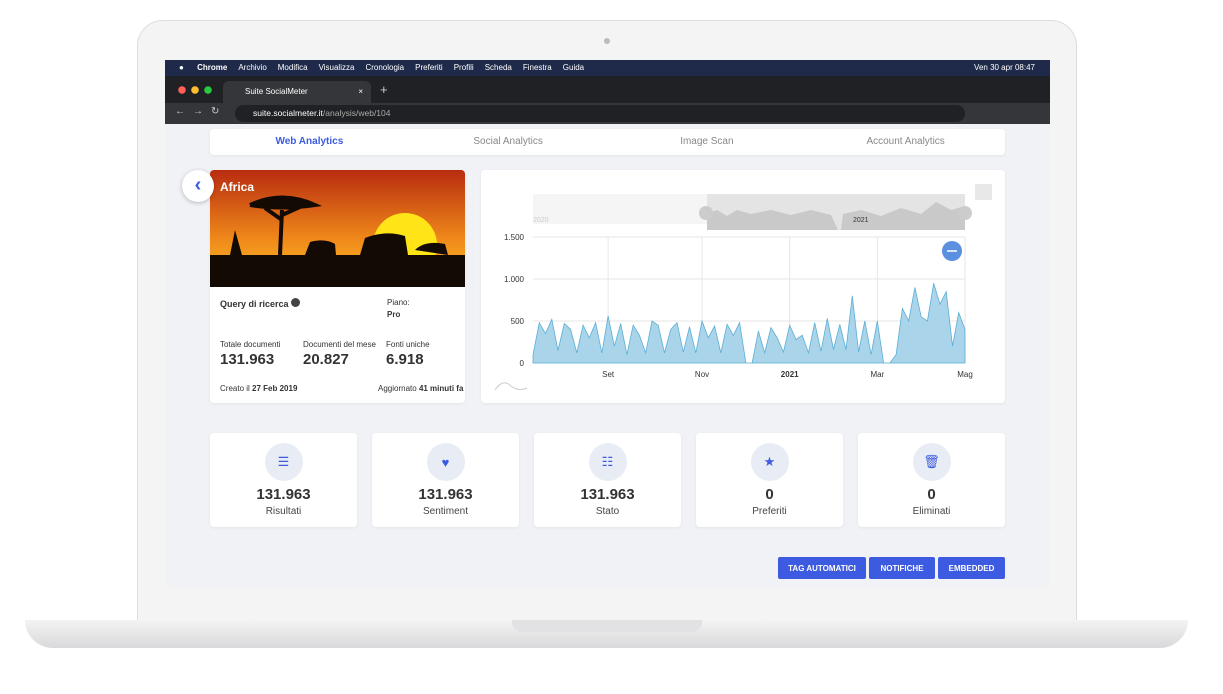  I want to click on info-icon, so click(296, 302).